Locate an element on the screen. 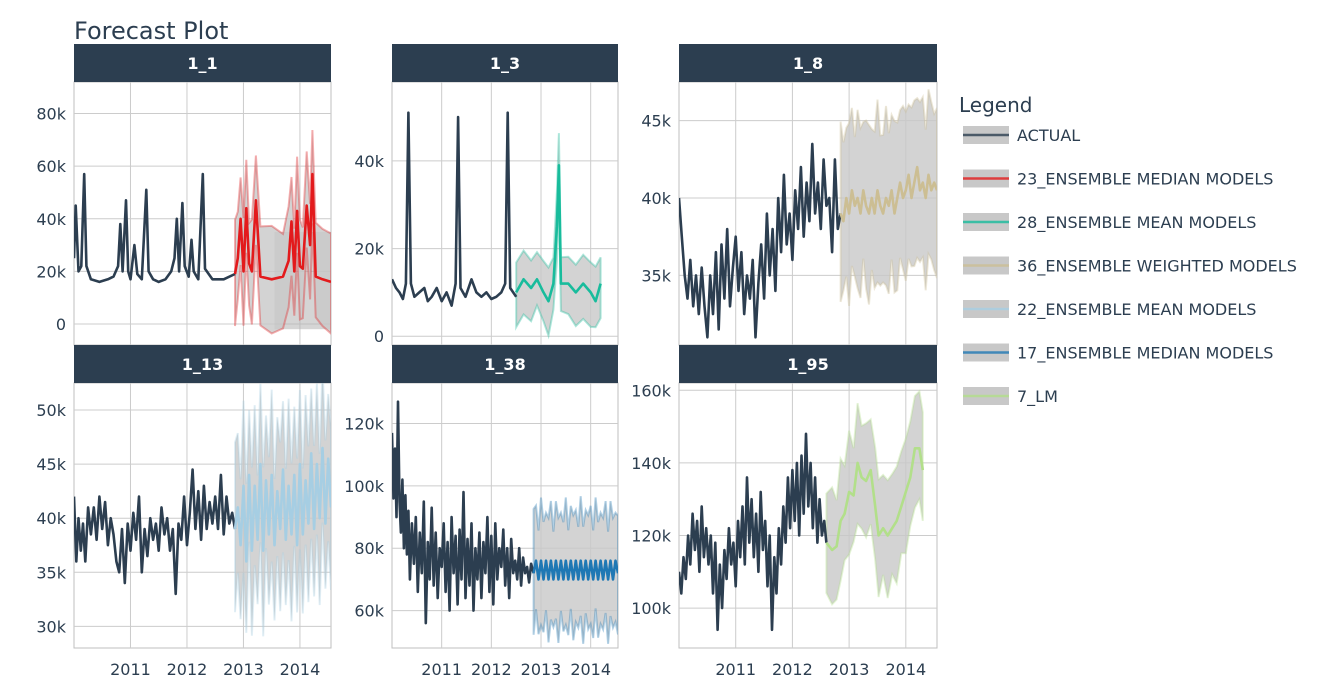  legend-item: ACTUAL is located at coordinates (1021, 135).